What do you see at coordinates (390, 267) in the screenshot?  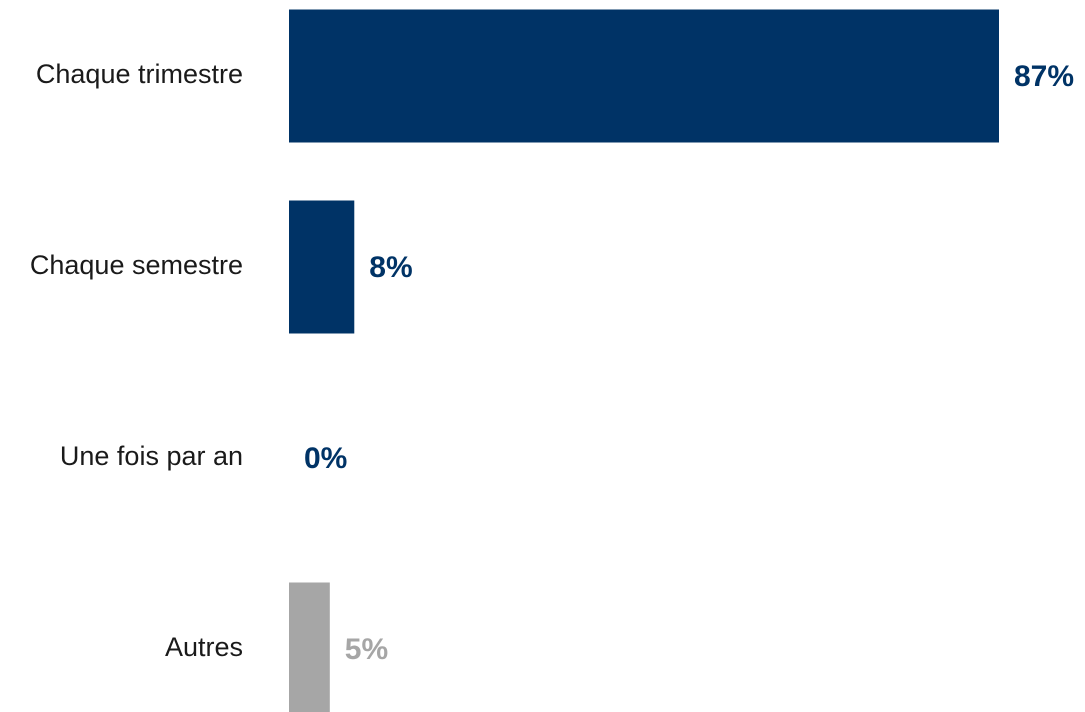 I see `value-label-1: 8%` at bounding box center [390, 267].